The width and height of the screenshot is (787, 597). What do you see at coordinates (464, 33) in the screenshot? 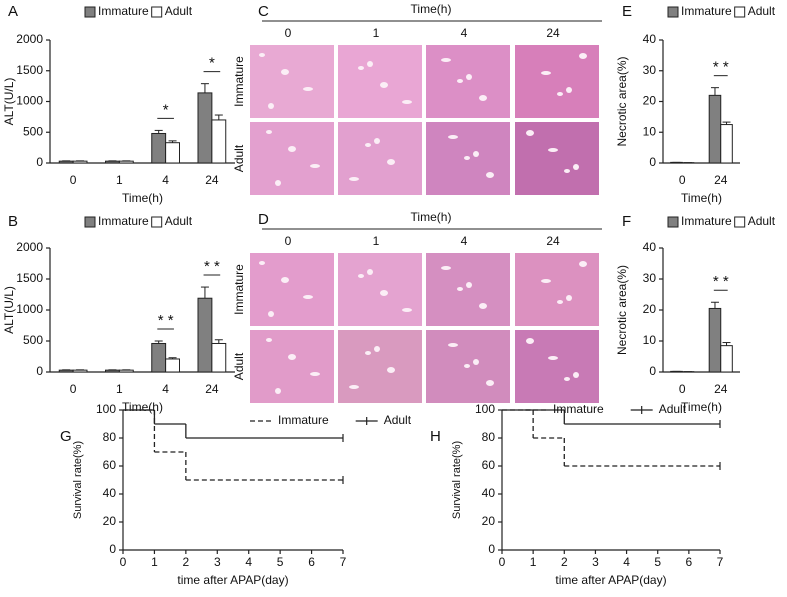
I see `column-label: 4` at bounding box center [464, 33].